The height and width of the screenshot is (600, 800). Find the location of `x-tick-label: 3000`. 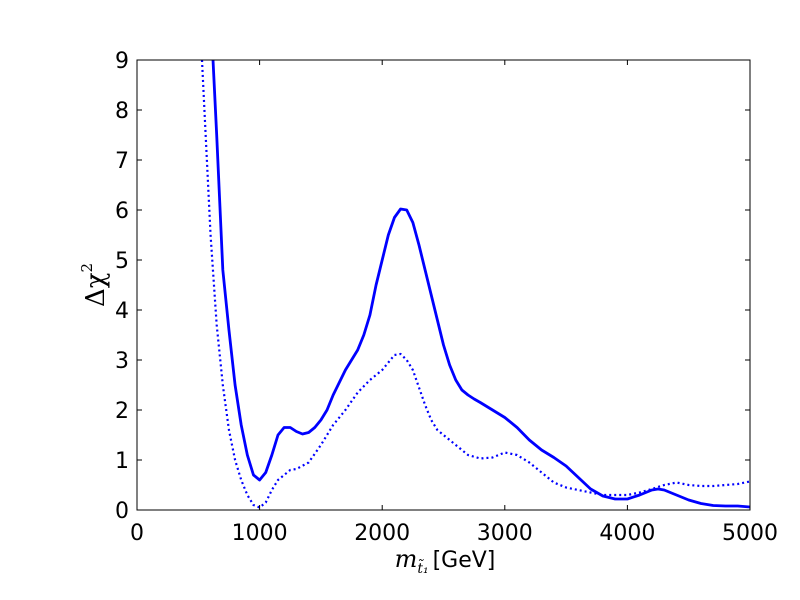

x-tick-label: 3000 is located at coordinates (505, 533).